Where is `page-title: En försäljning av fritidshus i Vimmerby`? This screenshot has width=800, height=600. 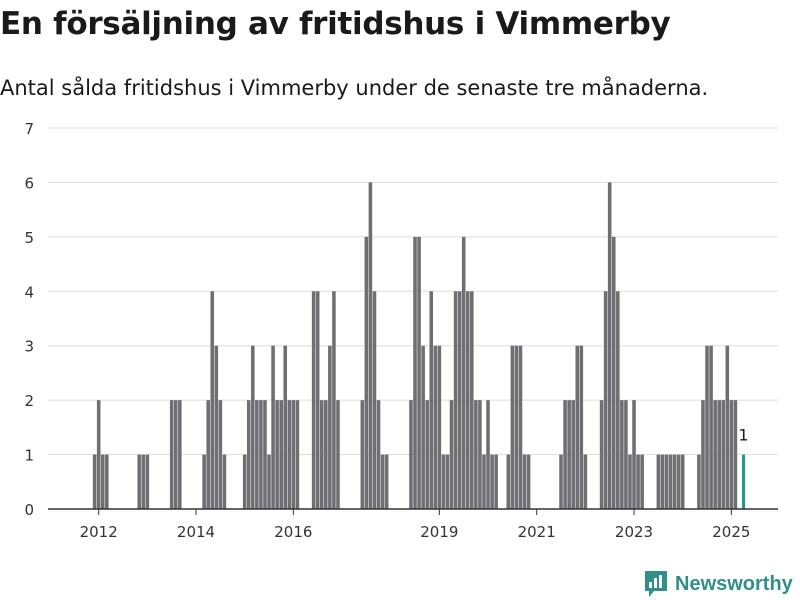 page-title: En försäljning av fritidshus i Vimmerby is located at coordinates (335, 24).